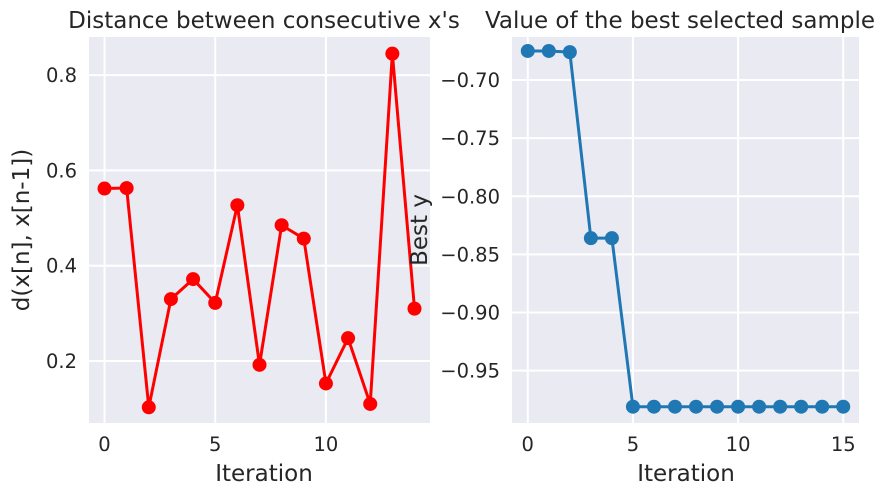 The width and height of the screenshot is (883, 497). I want to click on x-tick-labels-best-sample: 0 5 10 15, so click(689, 444).